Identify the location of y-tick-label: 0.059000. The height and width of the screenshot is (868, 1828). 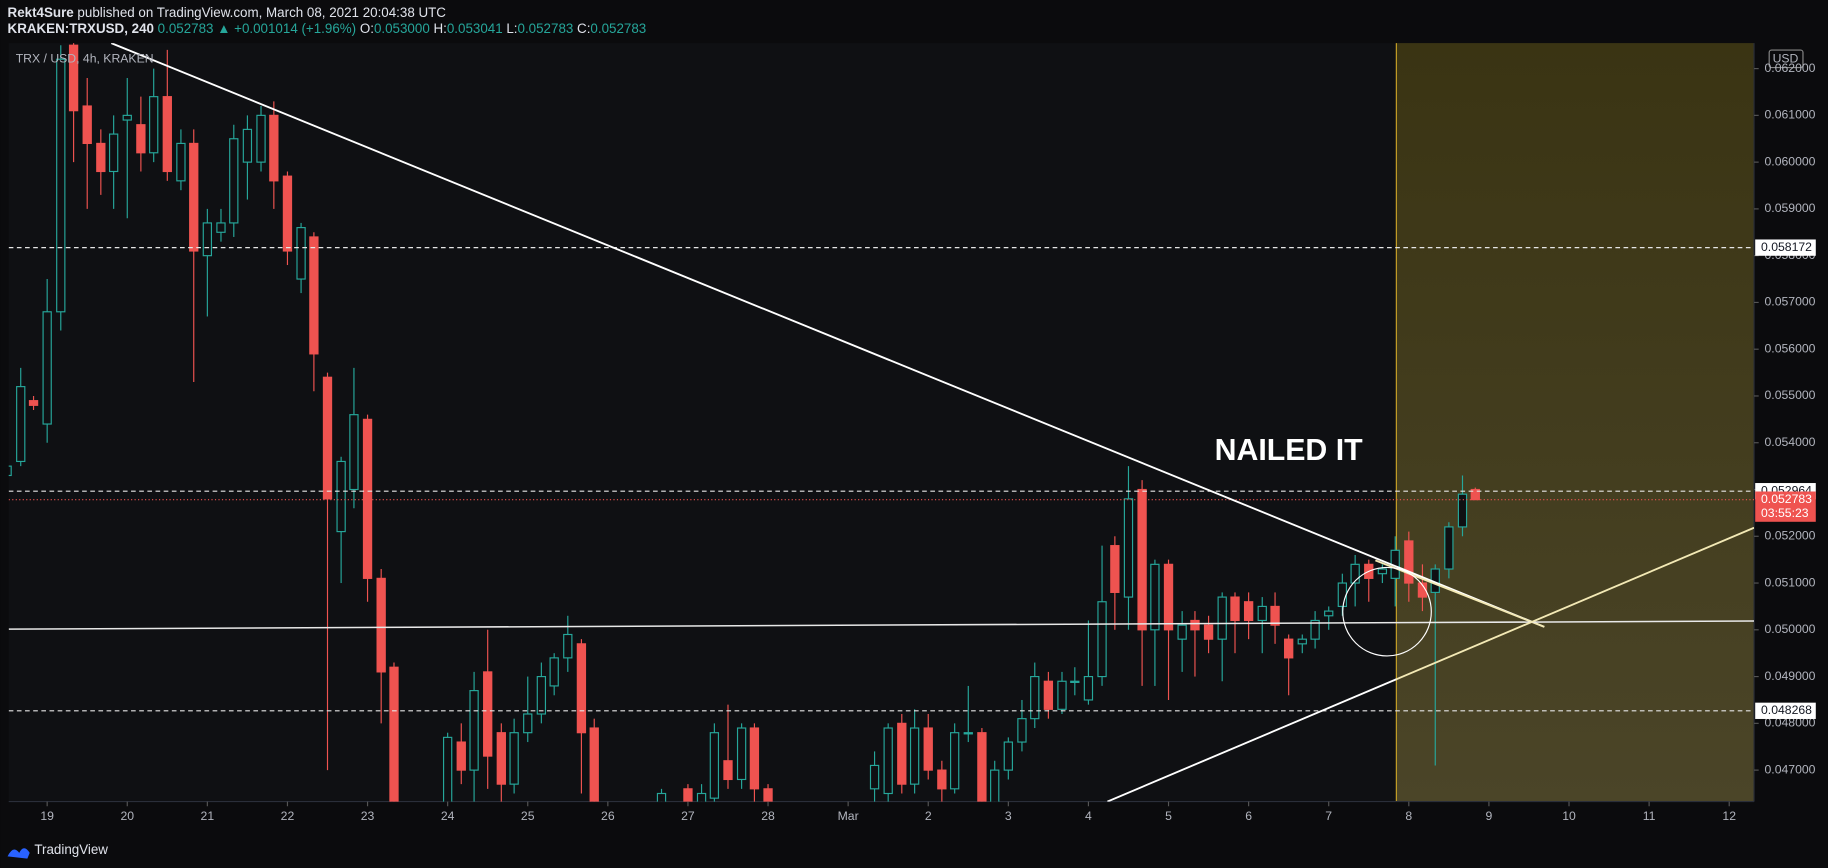
(1790, 208).